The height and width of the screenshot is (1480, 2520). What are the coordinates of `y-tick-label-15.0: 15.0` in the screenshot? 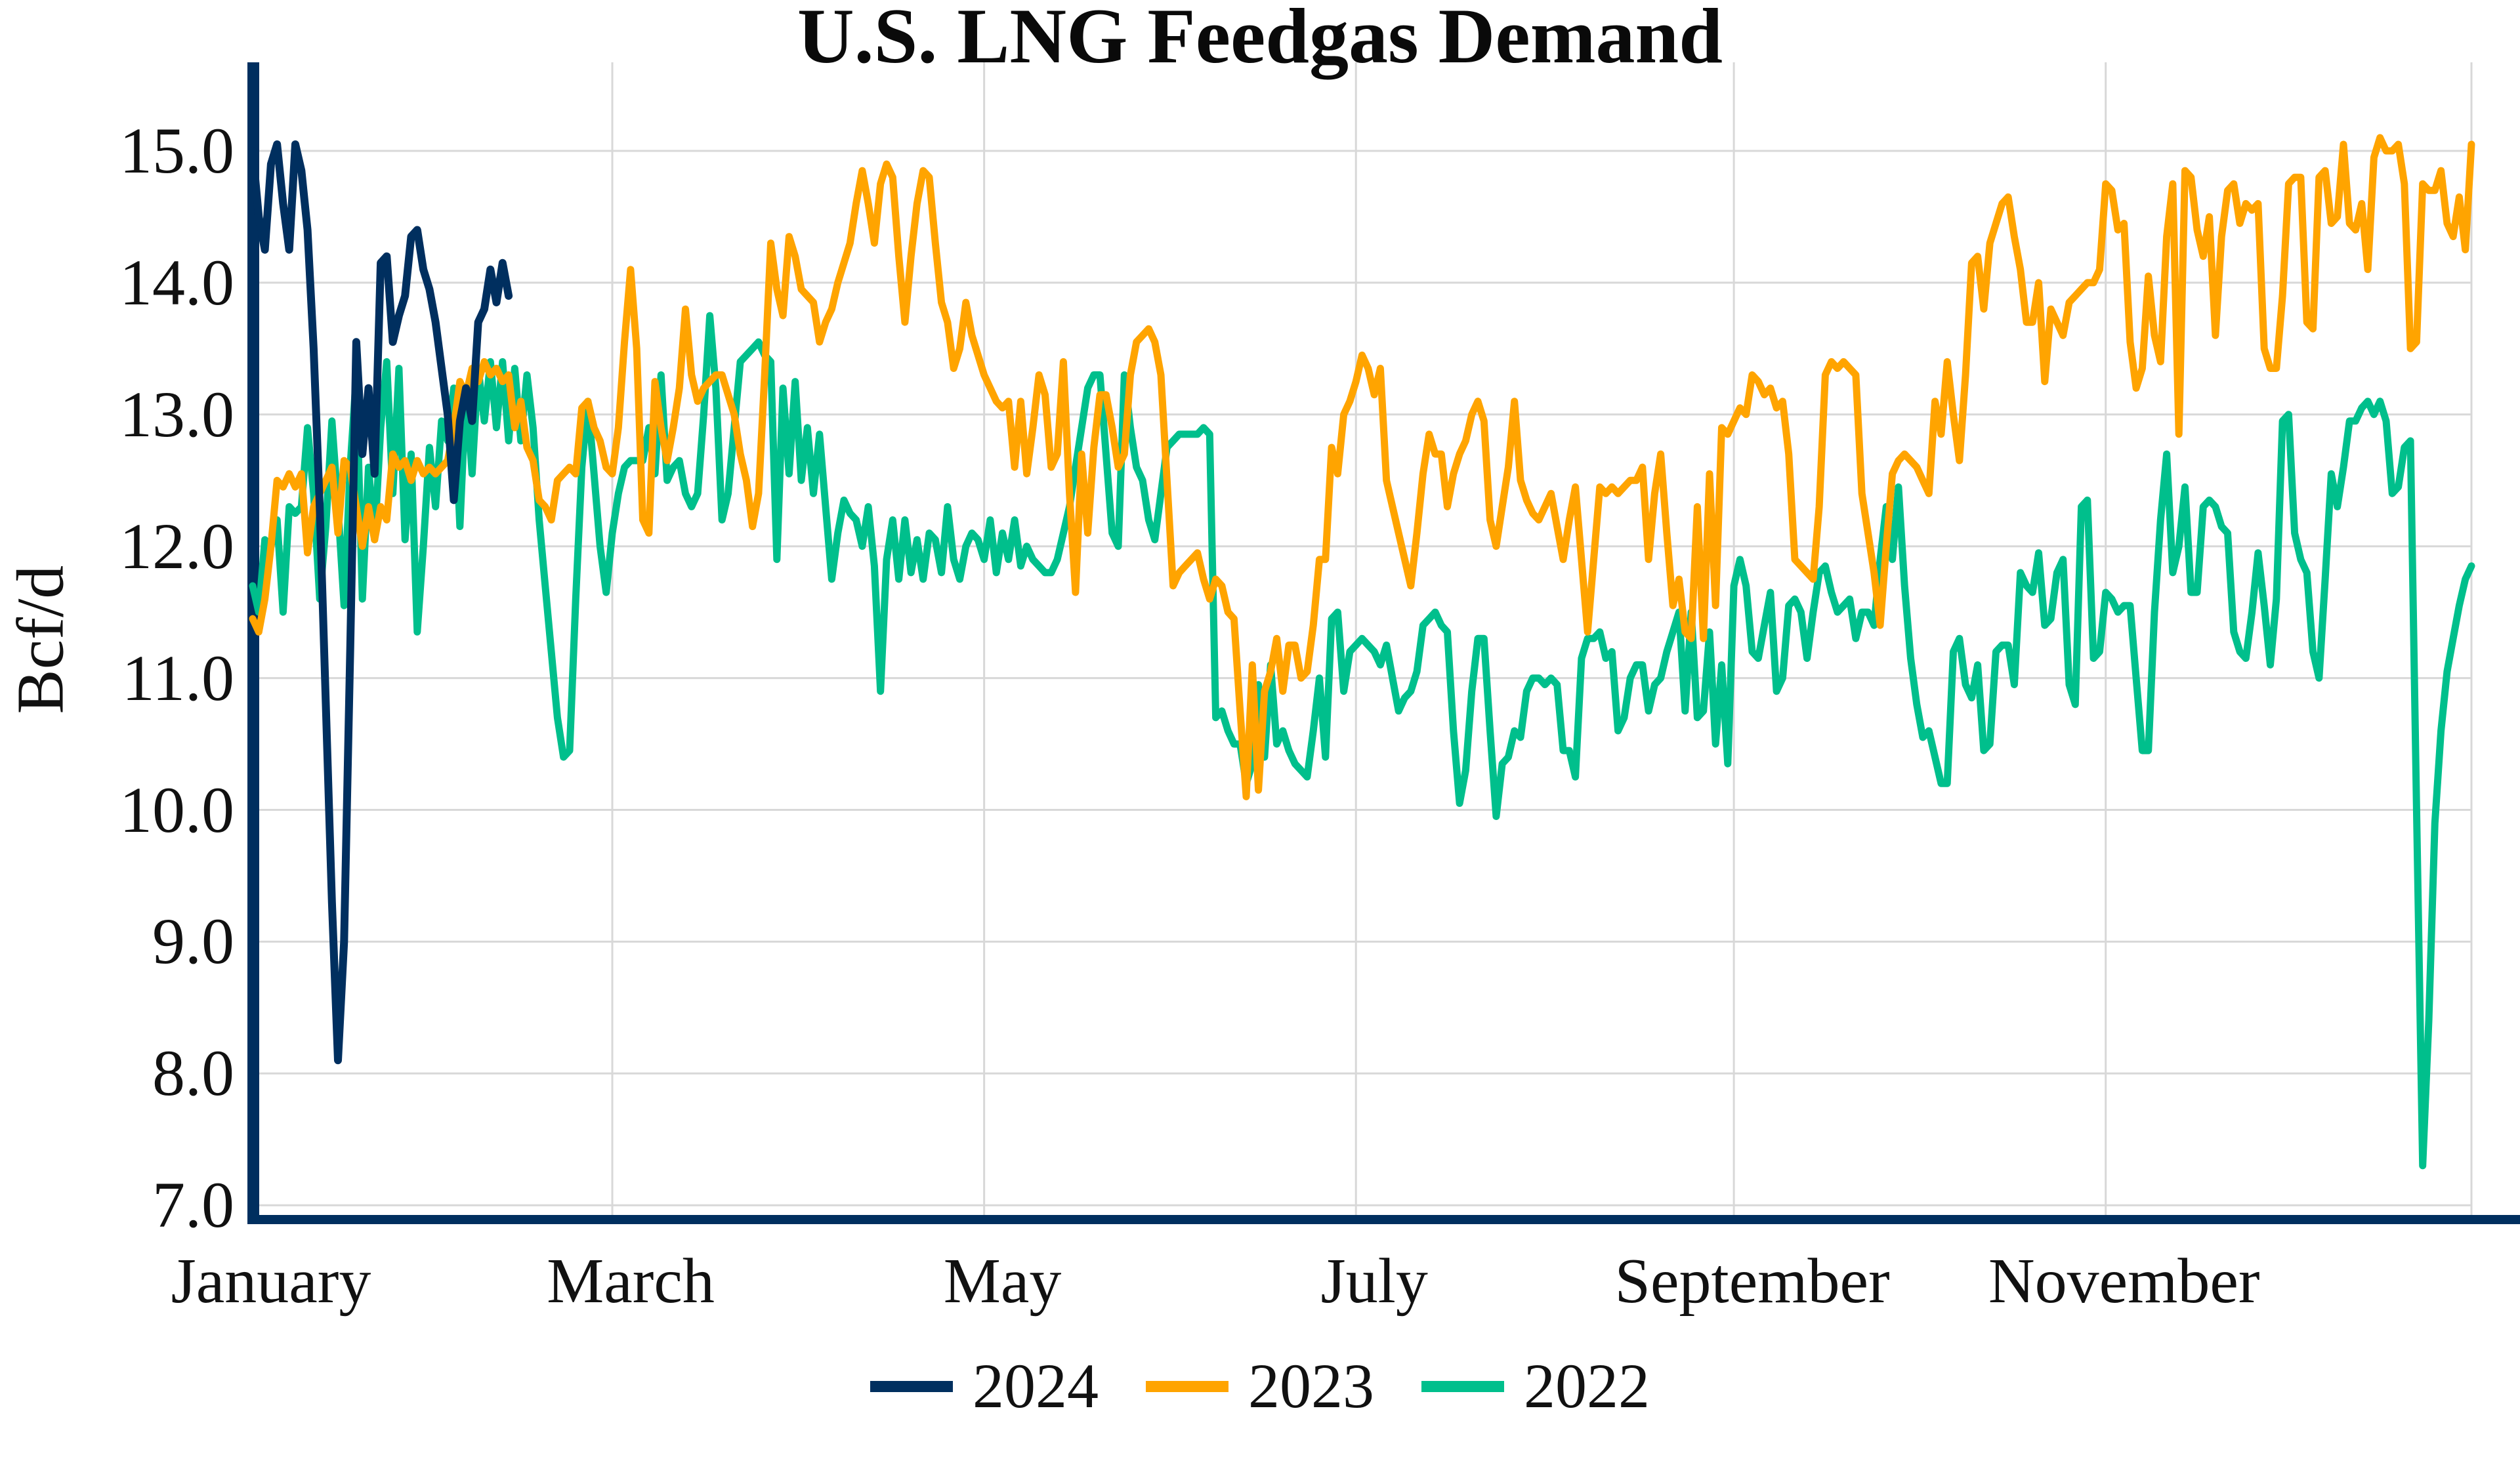 It's located at (176, 150).